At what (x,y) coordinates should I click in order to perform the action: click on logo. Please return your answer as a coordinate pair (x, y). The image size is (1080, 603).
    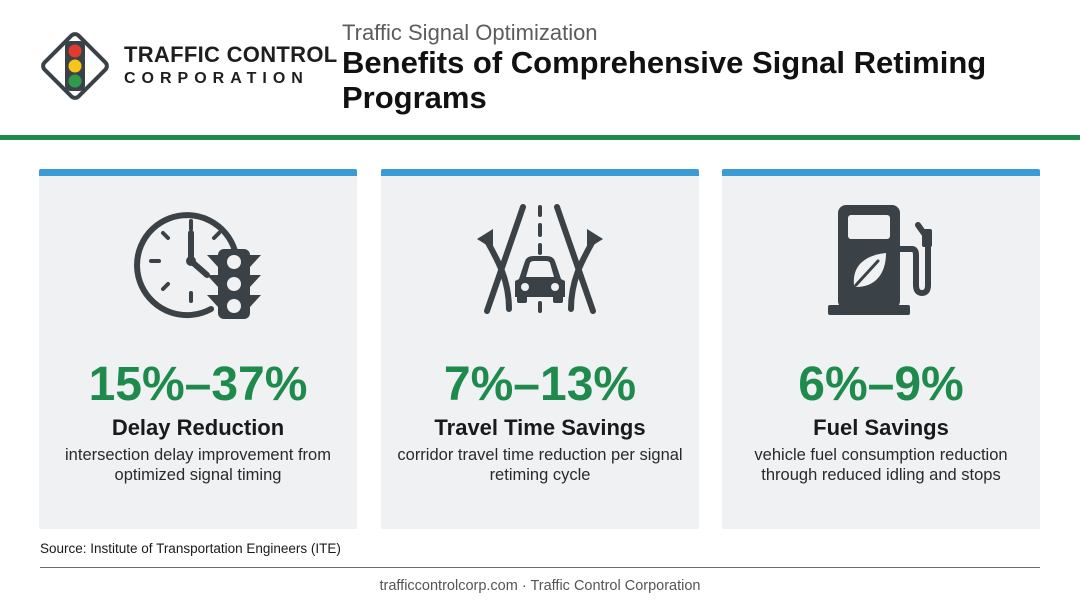
    Looking at the image, I should click on (75, 66).